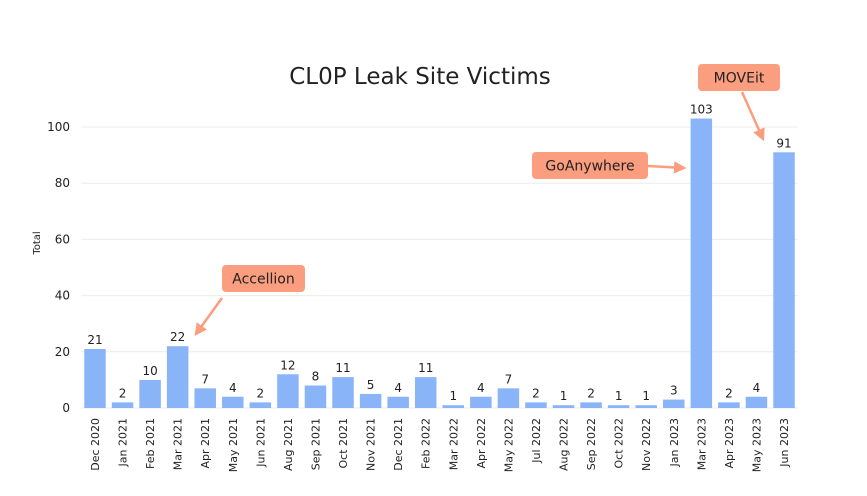  Describe the element at coordinates (674, 442) in the screenshot. I see `x-tick-label: Jan 2023` at that location.